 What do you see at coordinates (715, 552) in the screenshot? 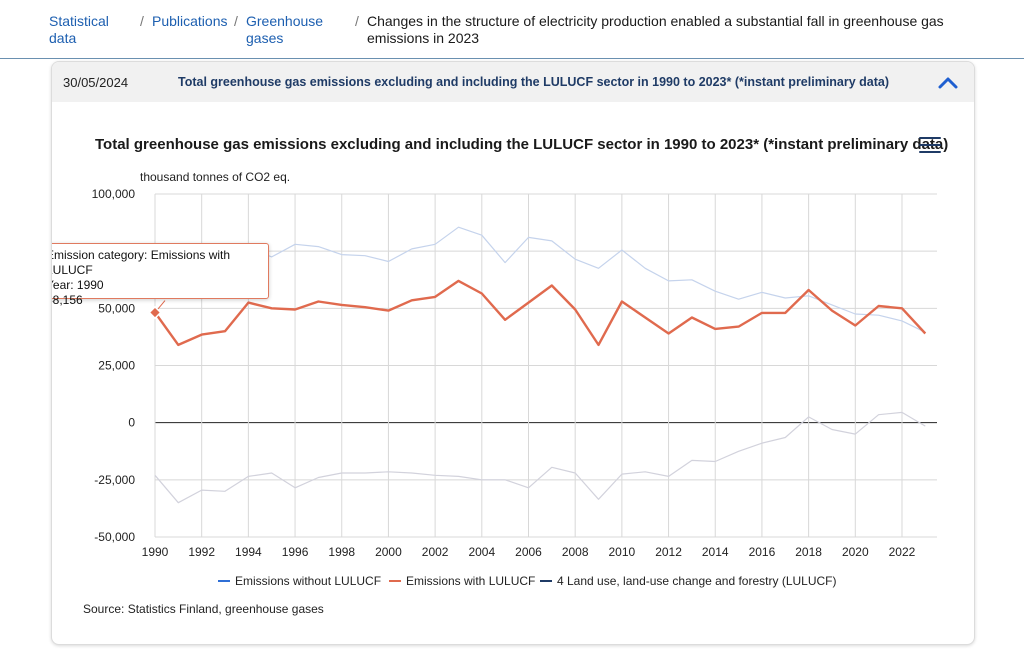
I see `x-tick-label: 2014` at bounding box center [715, 552].